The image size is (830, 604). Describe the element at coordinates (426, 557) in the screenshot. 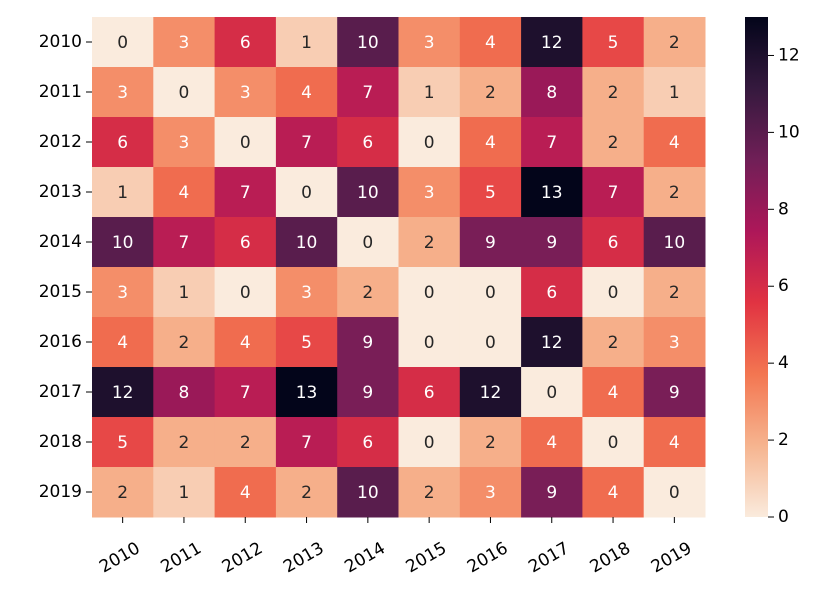

I see `x-tick-label: 2015` at that location.